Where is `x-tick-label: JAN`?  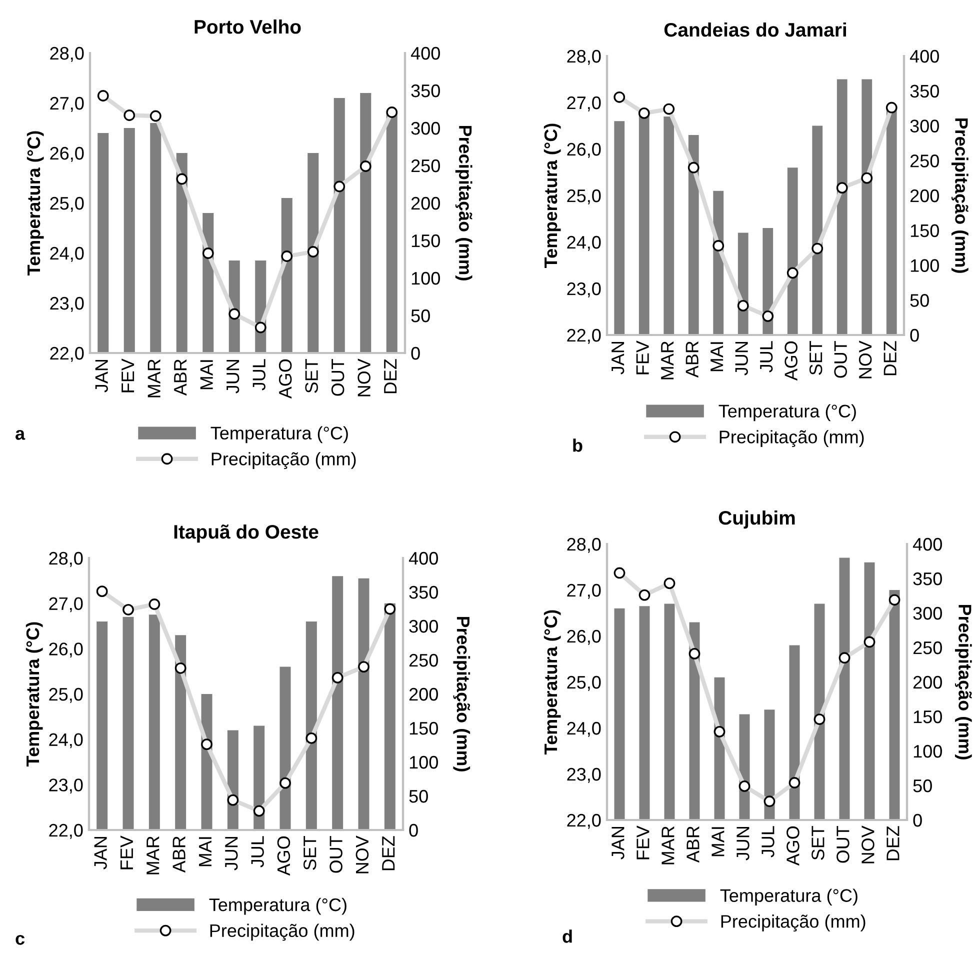
x-tick-label: JAN is located at coordinates (618, 358).